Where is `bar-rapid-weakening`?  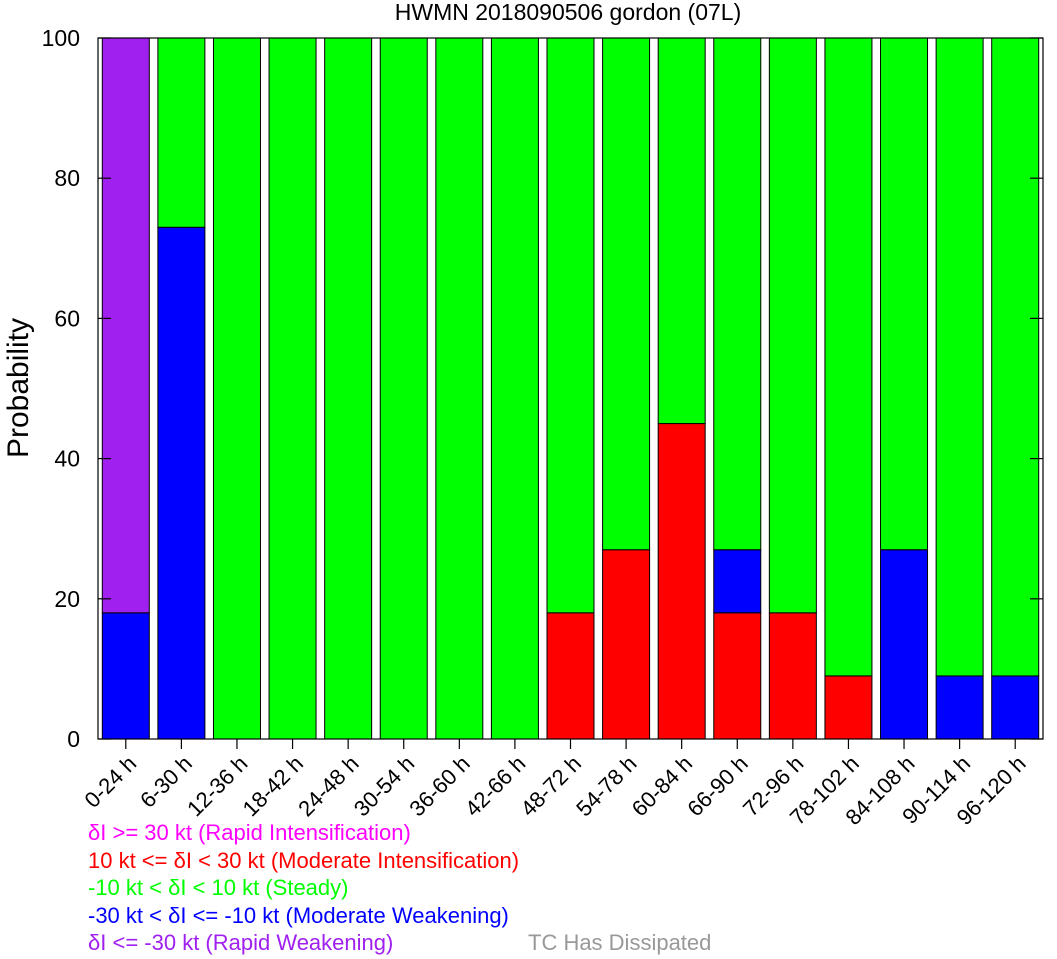
bar-rapid-weakening is located at coordinates (125, 325).